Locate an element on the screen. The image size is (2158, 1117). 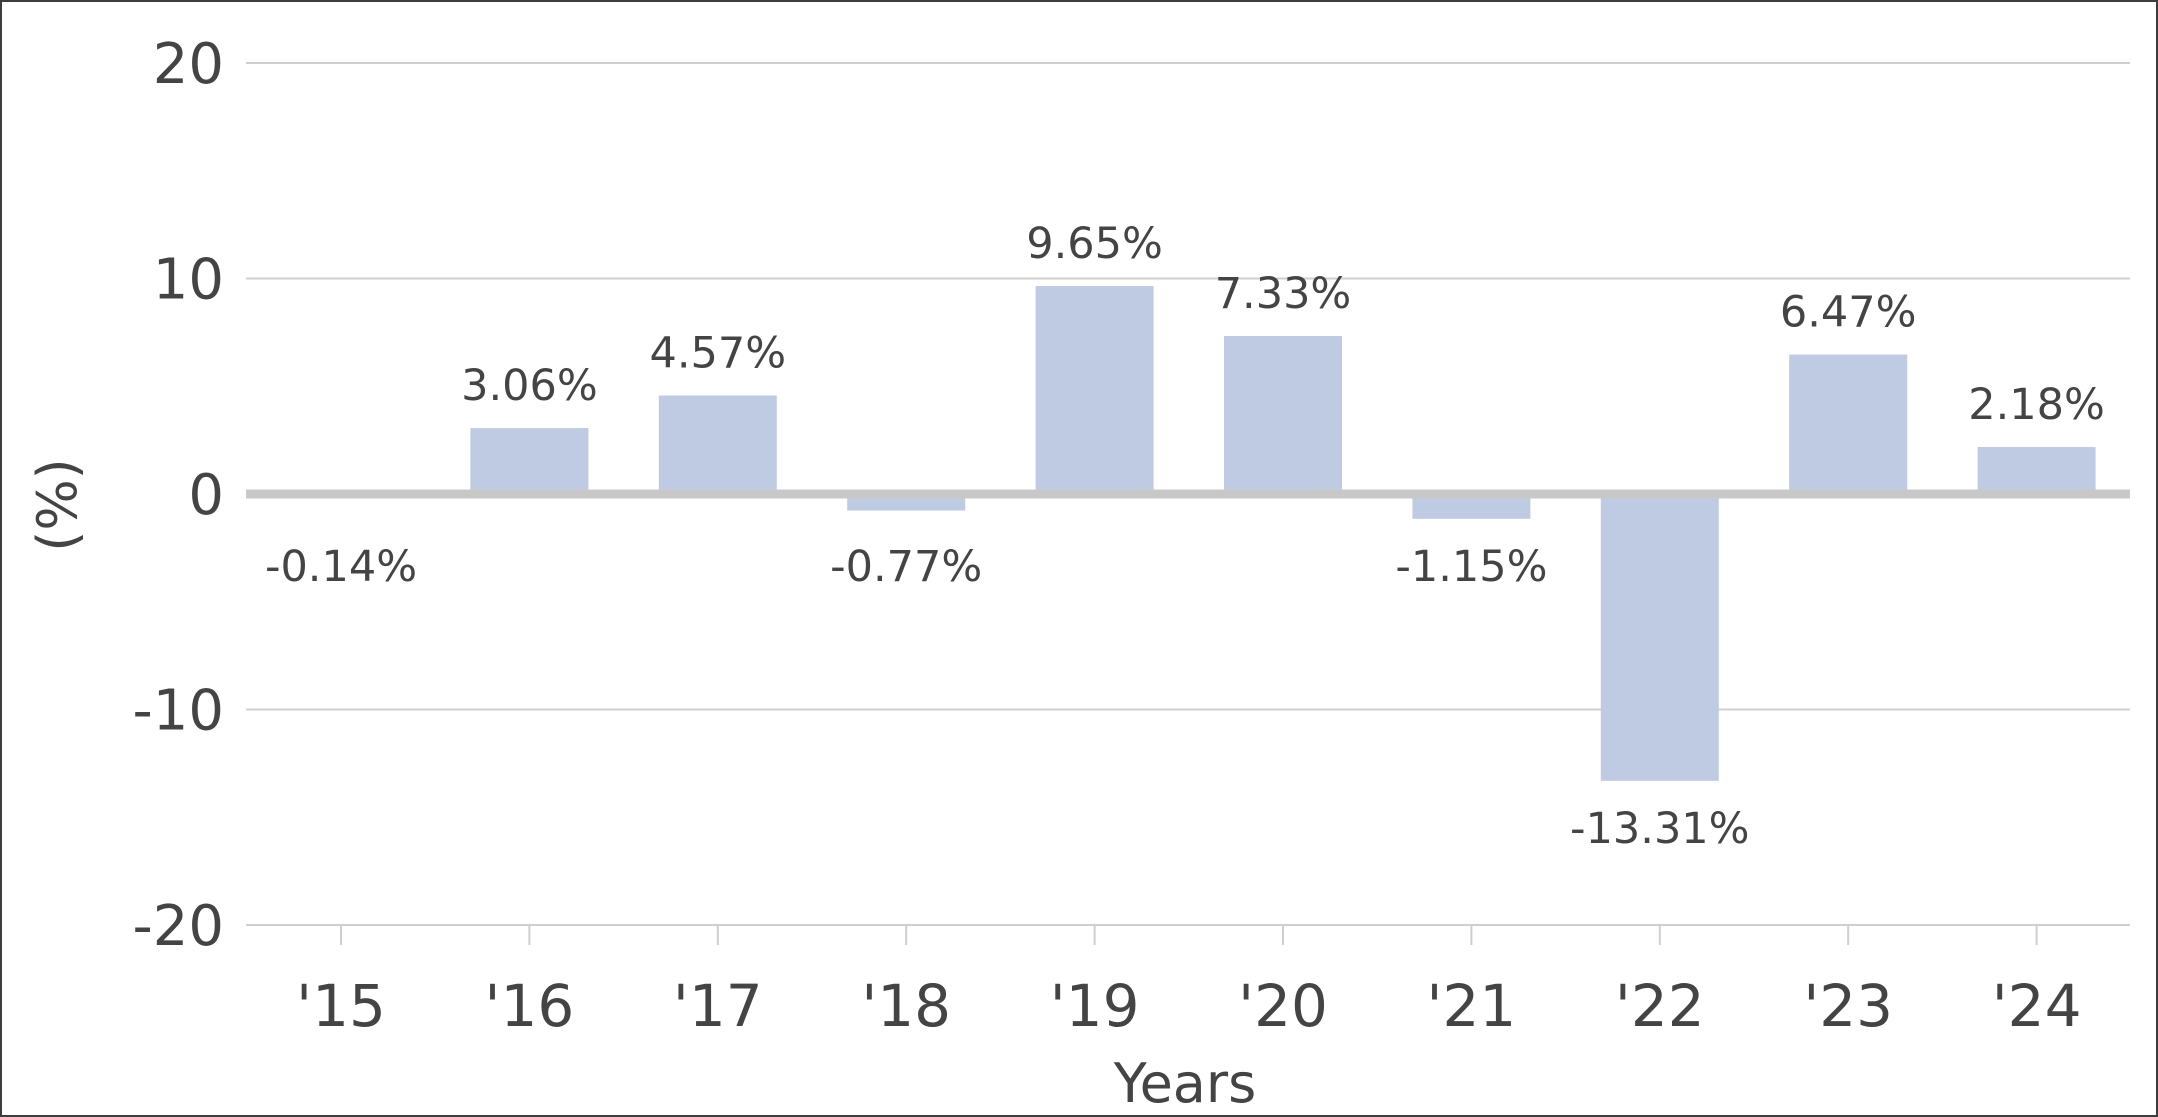
data-label: 2.18% is located at coordinates (2036, 405).